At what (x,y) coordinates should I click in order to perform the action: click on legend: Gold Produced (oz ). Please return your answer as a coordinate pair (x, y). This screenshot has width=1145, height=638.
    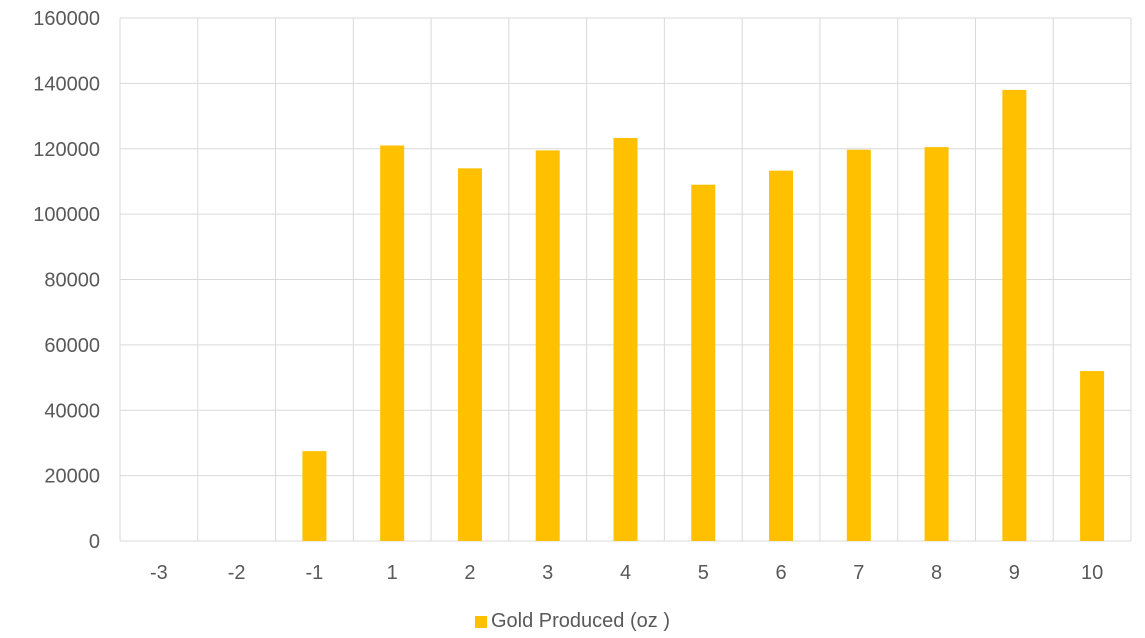
    Looking at the image, I should click on (572, 621).